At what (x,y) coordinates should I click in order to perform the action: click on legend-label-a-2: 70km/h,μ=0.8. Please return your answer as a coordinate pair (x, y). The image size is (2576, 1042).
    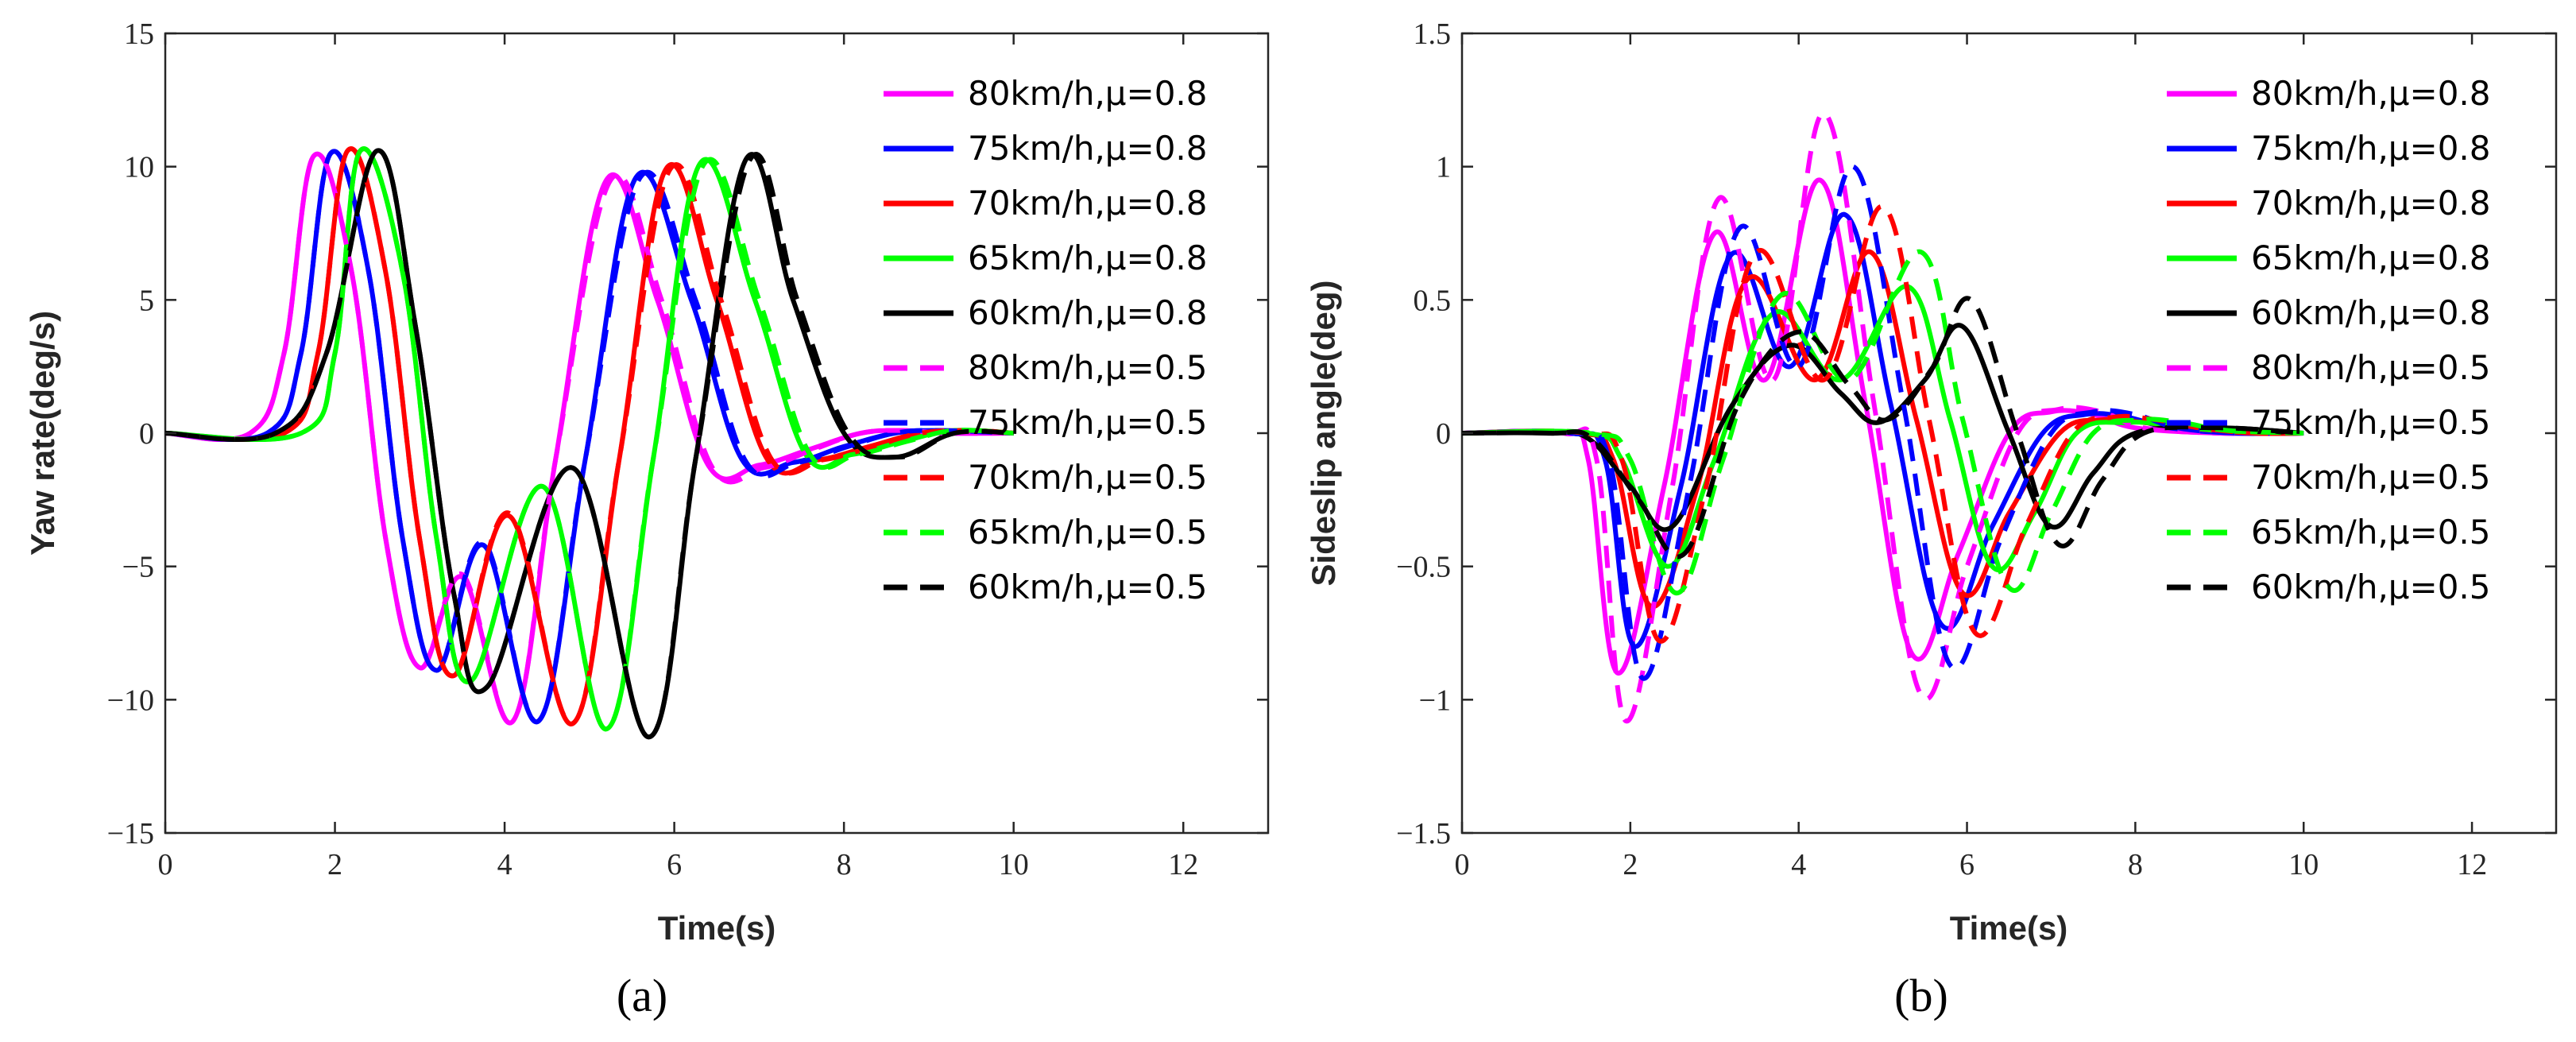
    Looking at the image, I should click on (1088, 203).